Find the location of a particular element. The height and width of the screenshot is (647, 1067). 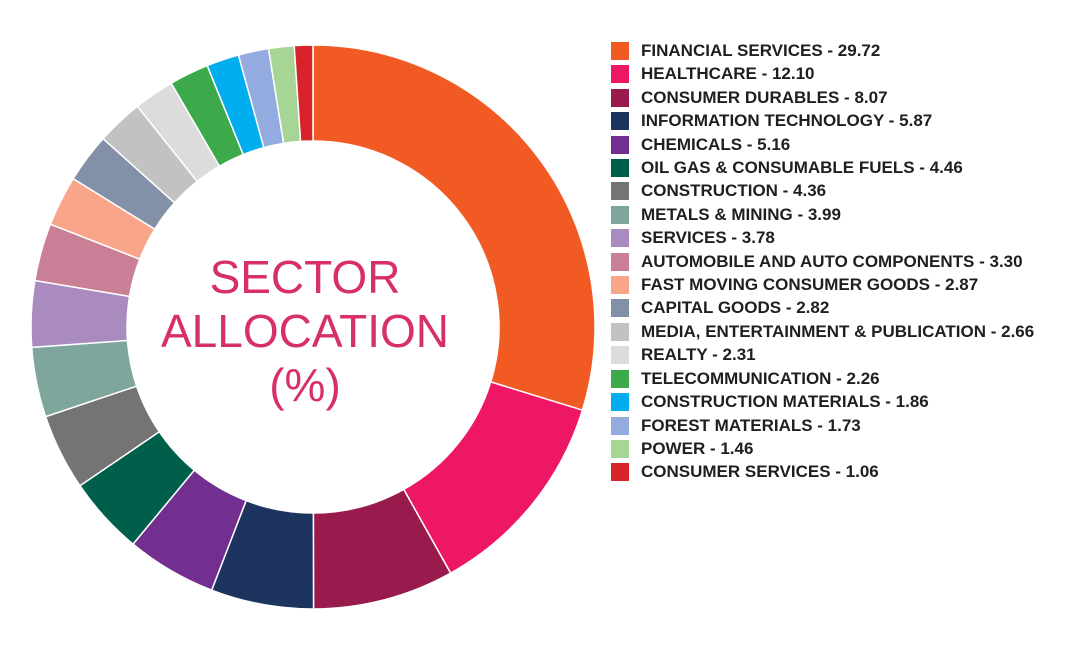

legend-item-10: FAST MOVING CONSUMER GOODS - 2.87 is located at coordinates (833, 284).